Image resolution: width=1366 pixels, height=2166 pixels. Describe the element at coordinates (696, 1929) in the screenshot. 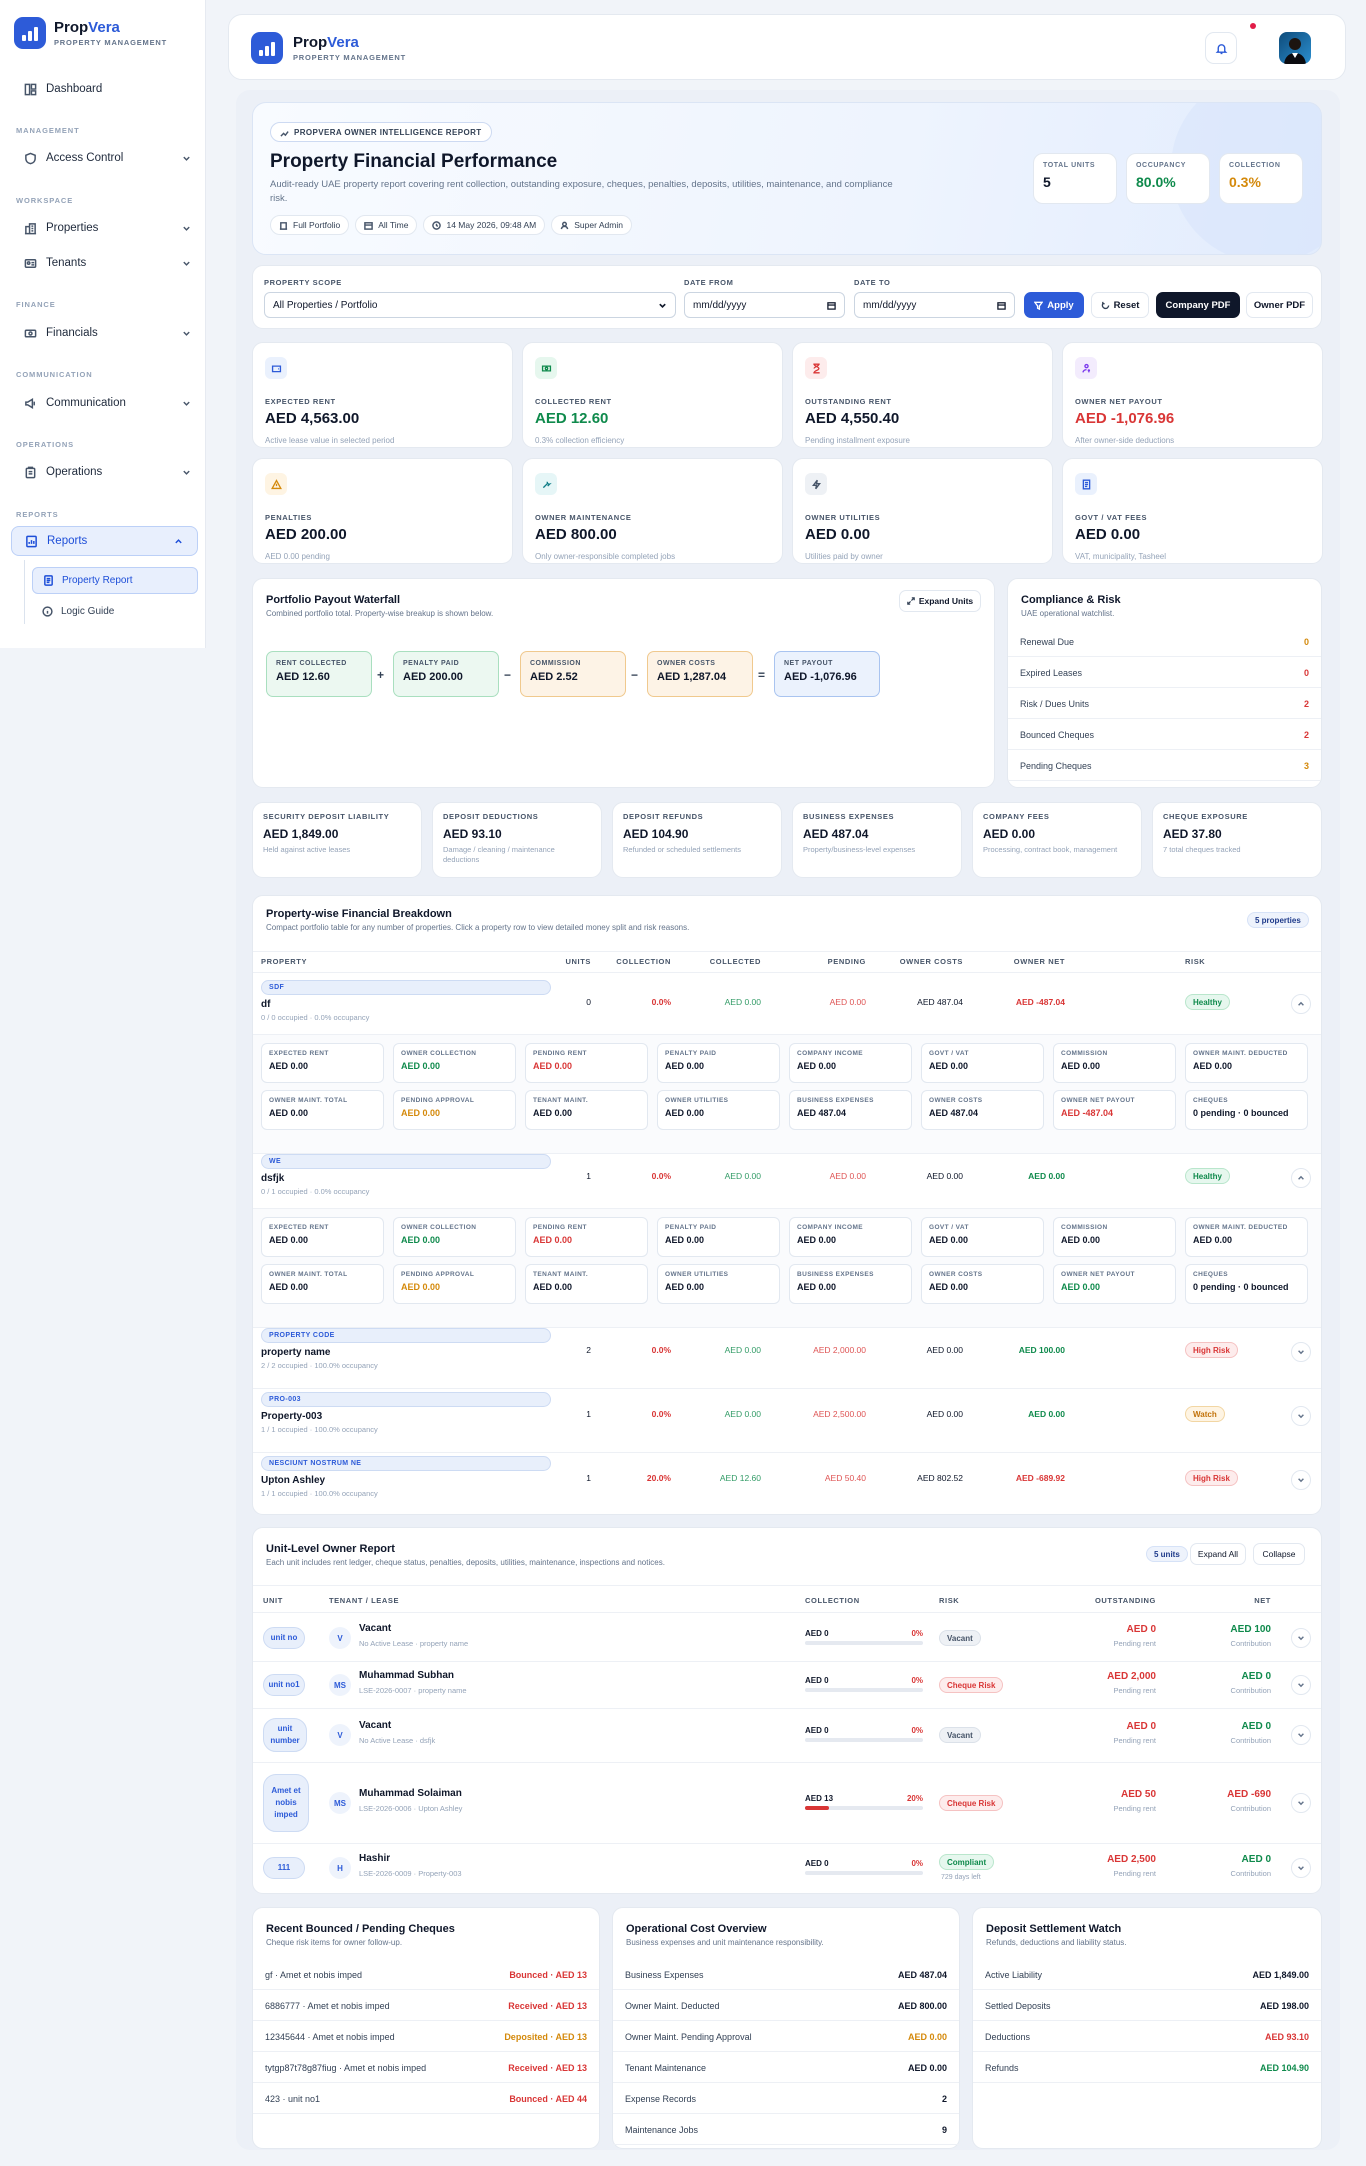

I see `opcost-title: Operational Cost Overview` at that location.